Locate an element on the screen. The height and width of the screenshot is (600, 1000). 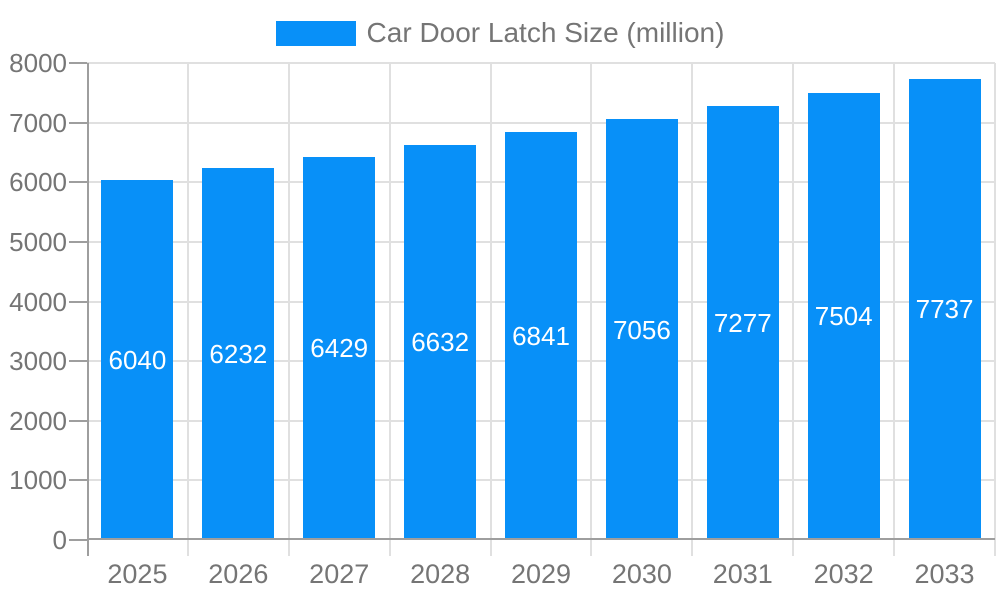
bar-value-label: 6232 is located at coordinates (238, 354).